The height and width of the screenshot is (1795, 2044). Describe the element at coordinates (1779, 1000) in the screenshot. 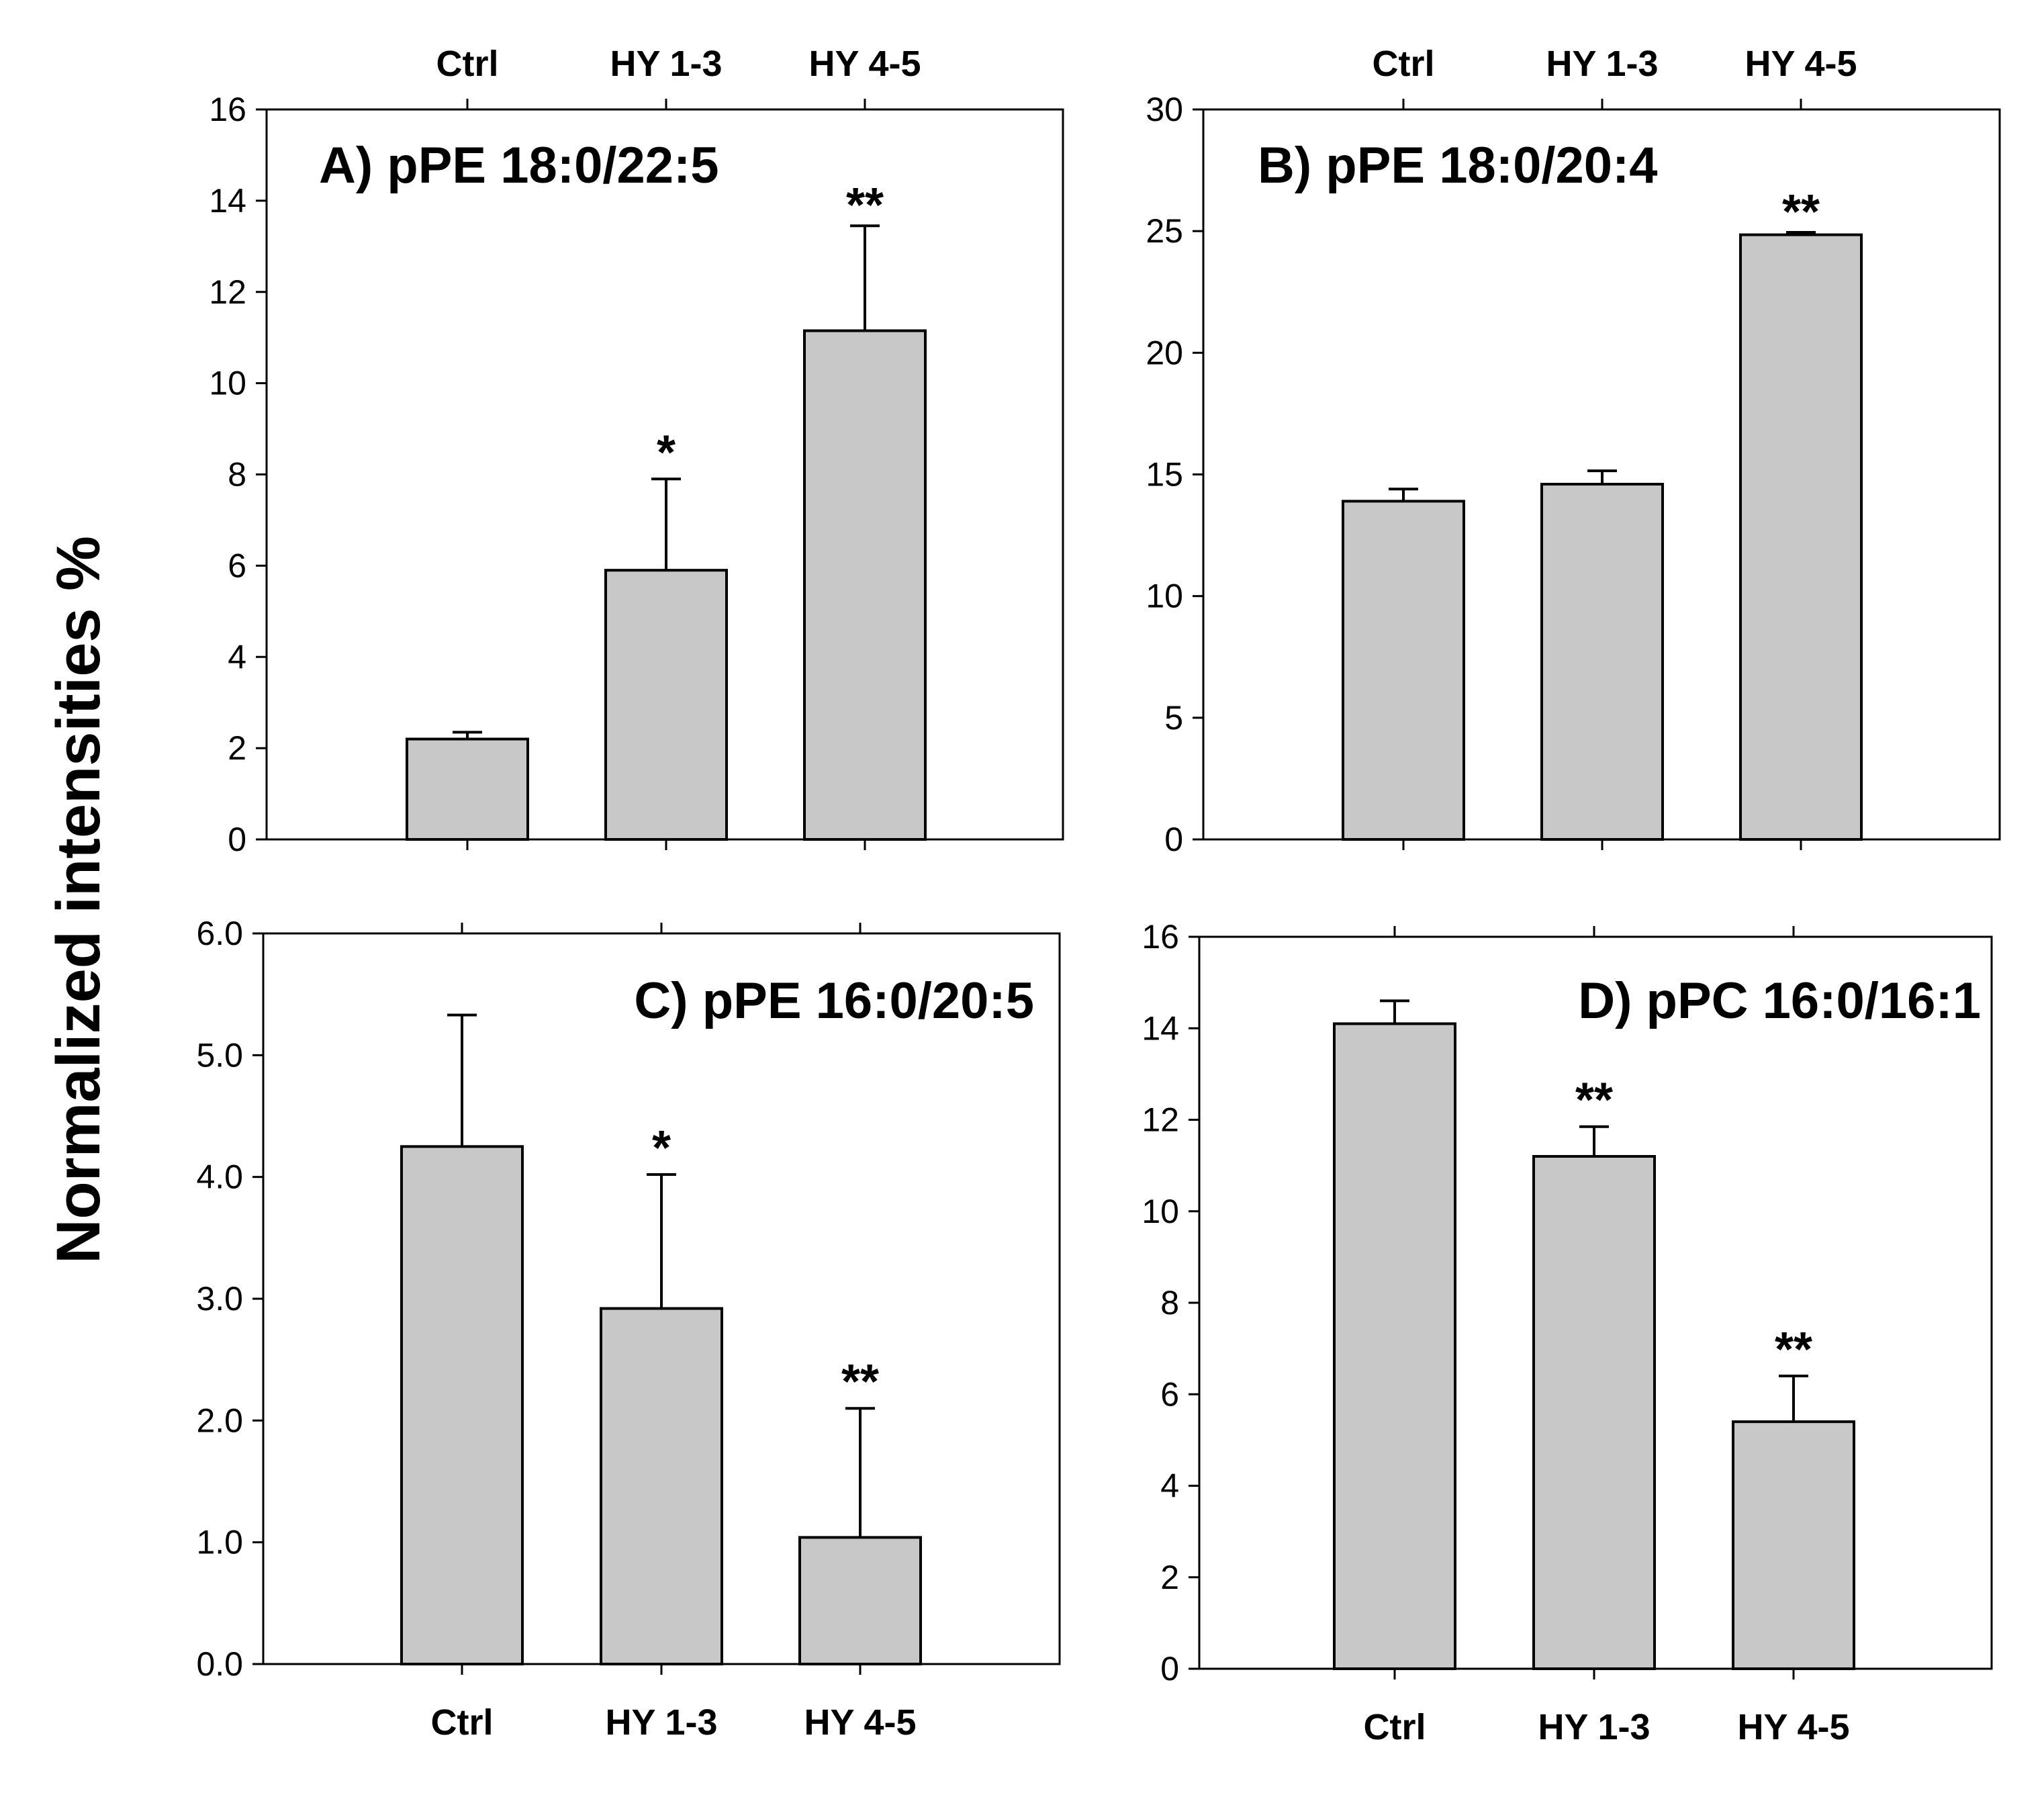

I see `panel-title: D) pPC 16:0/16:1` at that location.